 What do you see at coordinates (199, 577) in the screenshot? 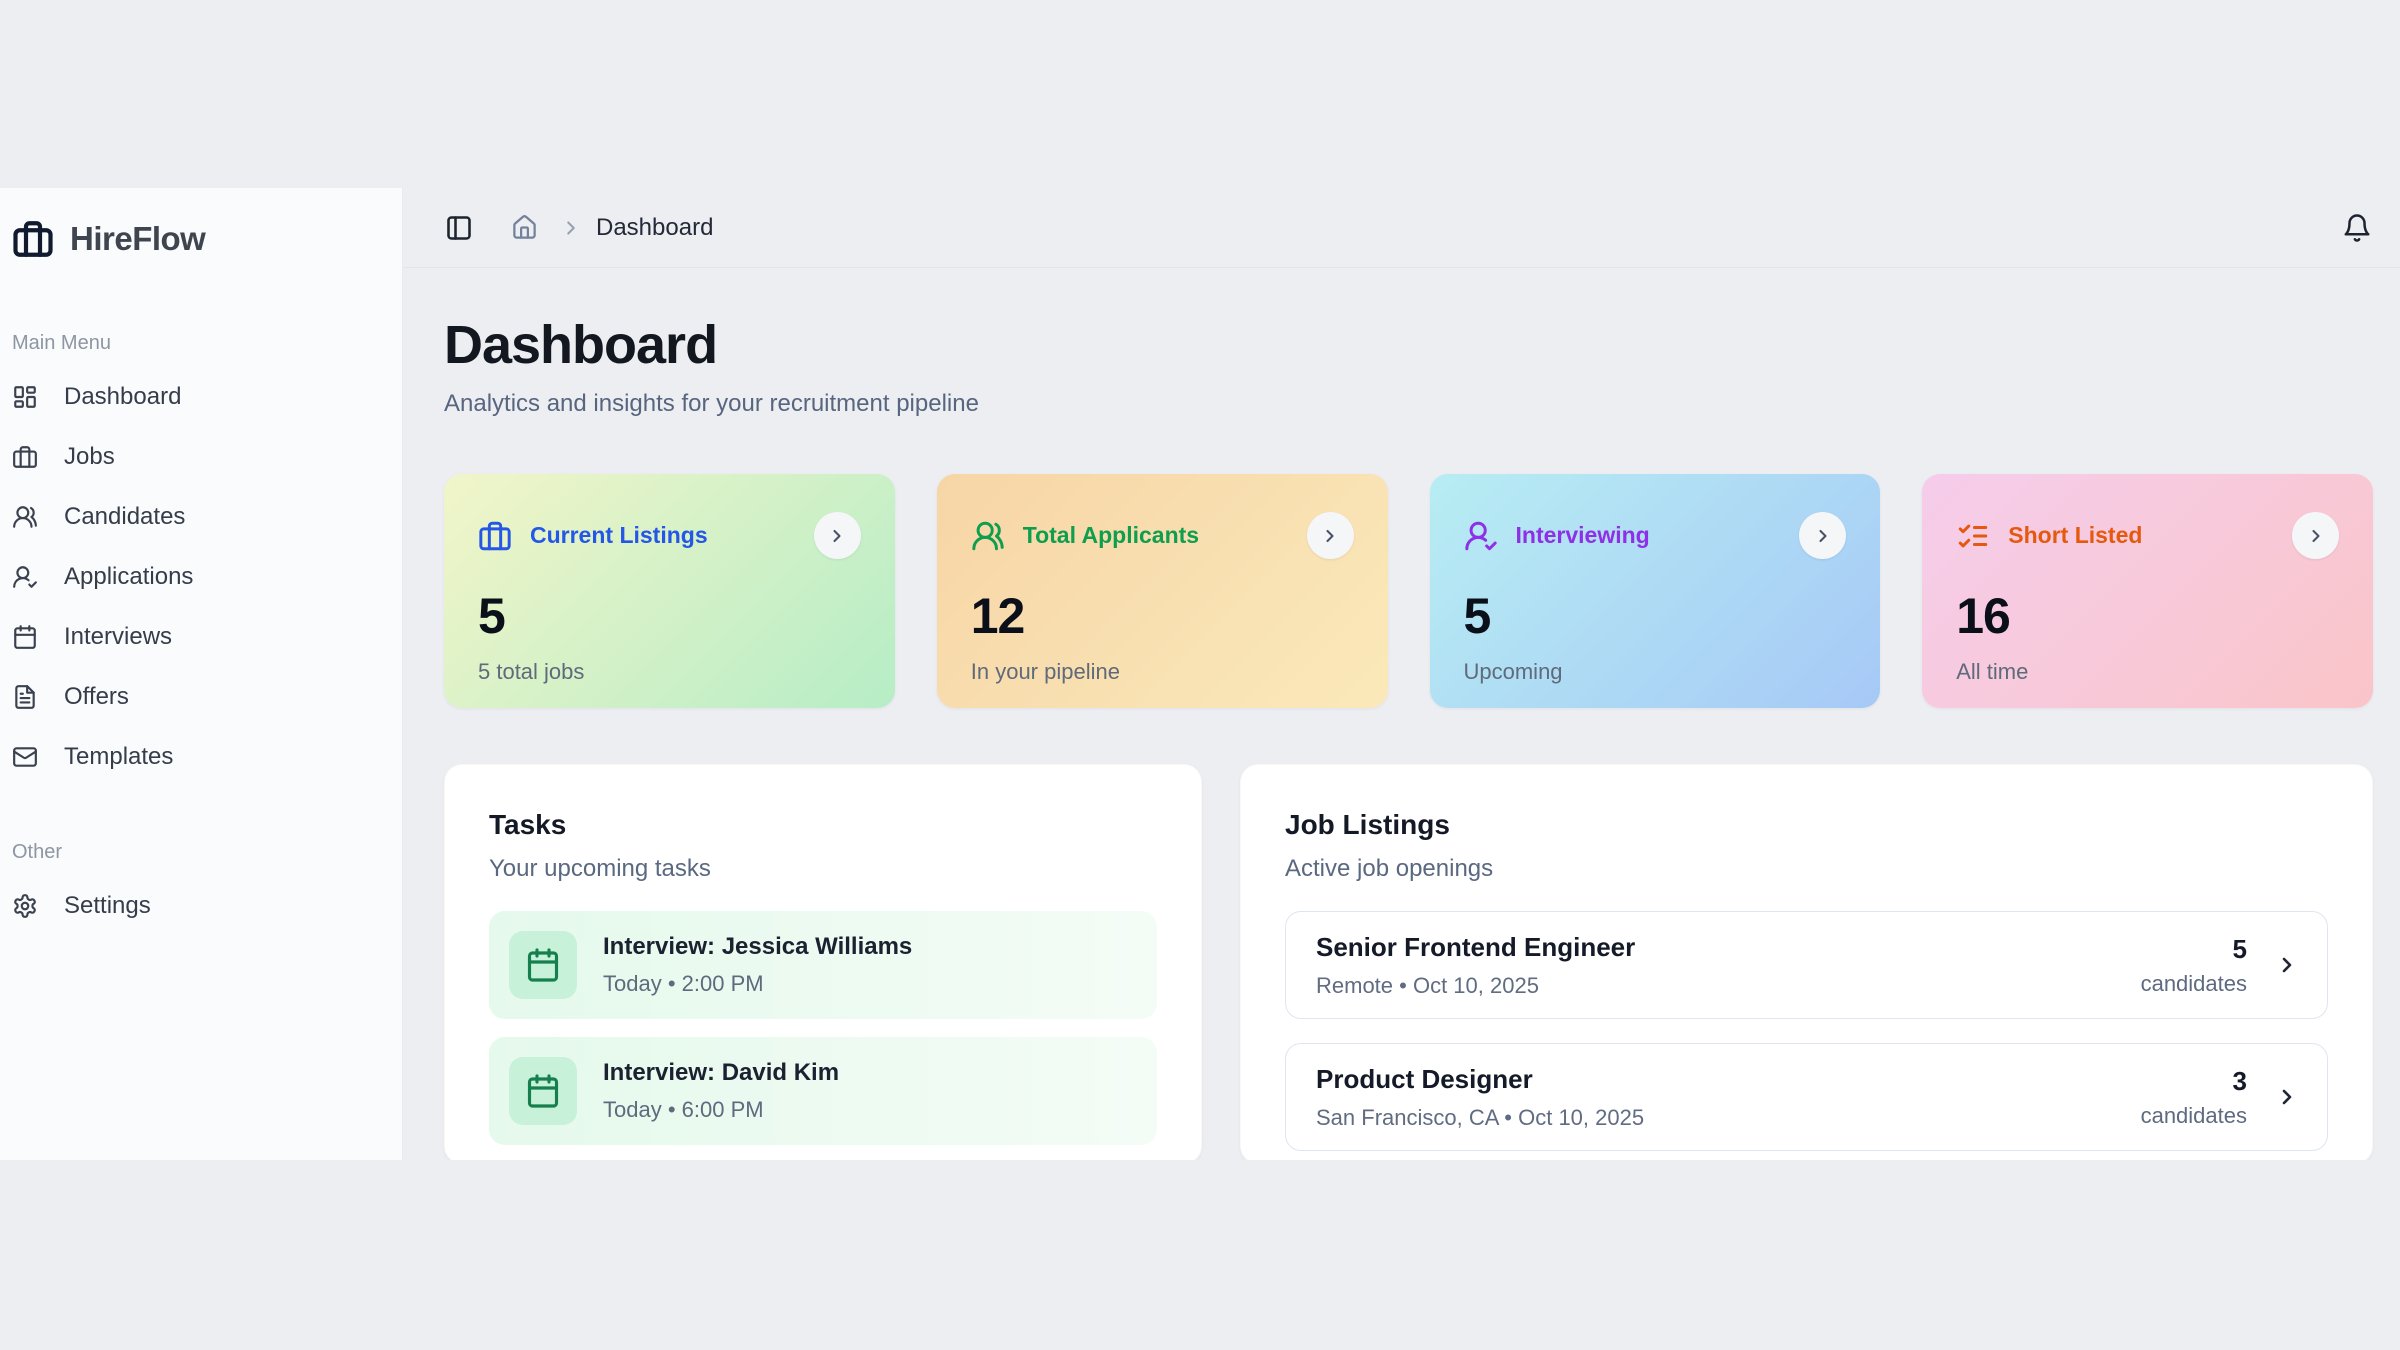
I see `sidebar-item-applications: Applications` at bounding box center [199, 577].